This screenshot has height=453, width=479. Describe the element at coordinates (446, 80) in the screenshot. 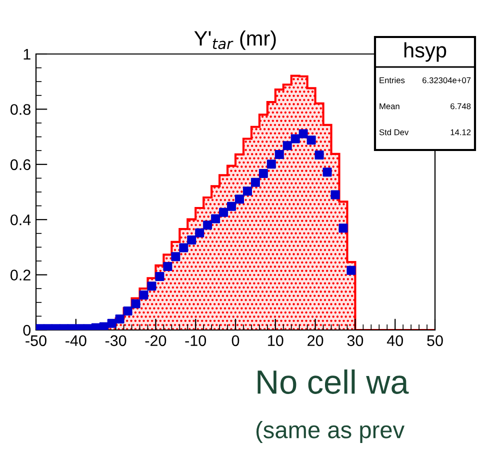

I see `annotation: 6.32304e+07` at that location.